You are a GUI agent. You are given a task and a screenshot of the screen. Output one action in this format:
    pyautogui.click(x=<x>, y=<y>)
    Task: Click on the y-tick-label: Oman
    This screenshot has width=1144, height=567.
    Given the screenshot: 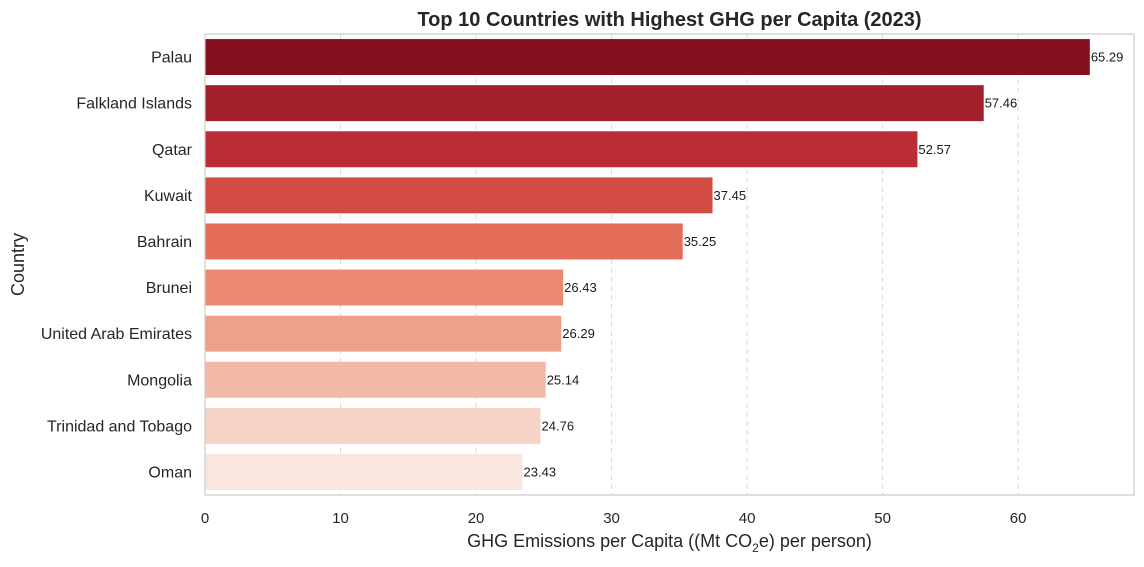 What is the action you would take?
    pyautogui.click(x=170, y=472)
    